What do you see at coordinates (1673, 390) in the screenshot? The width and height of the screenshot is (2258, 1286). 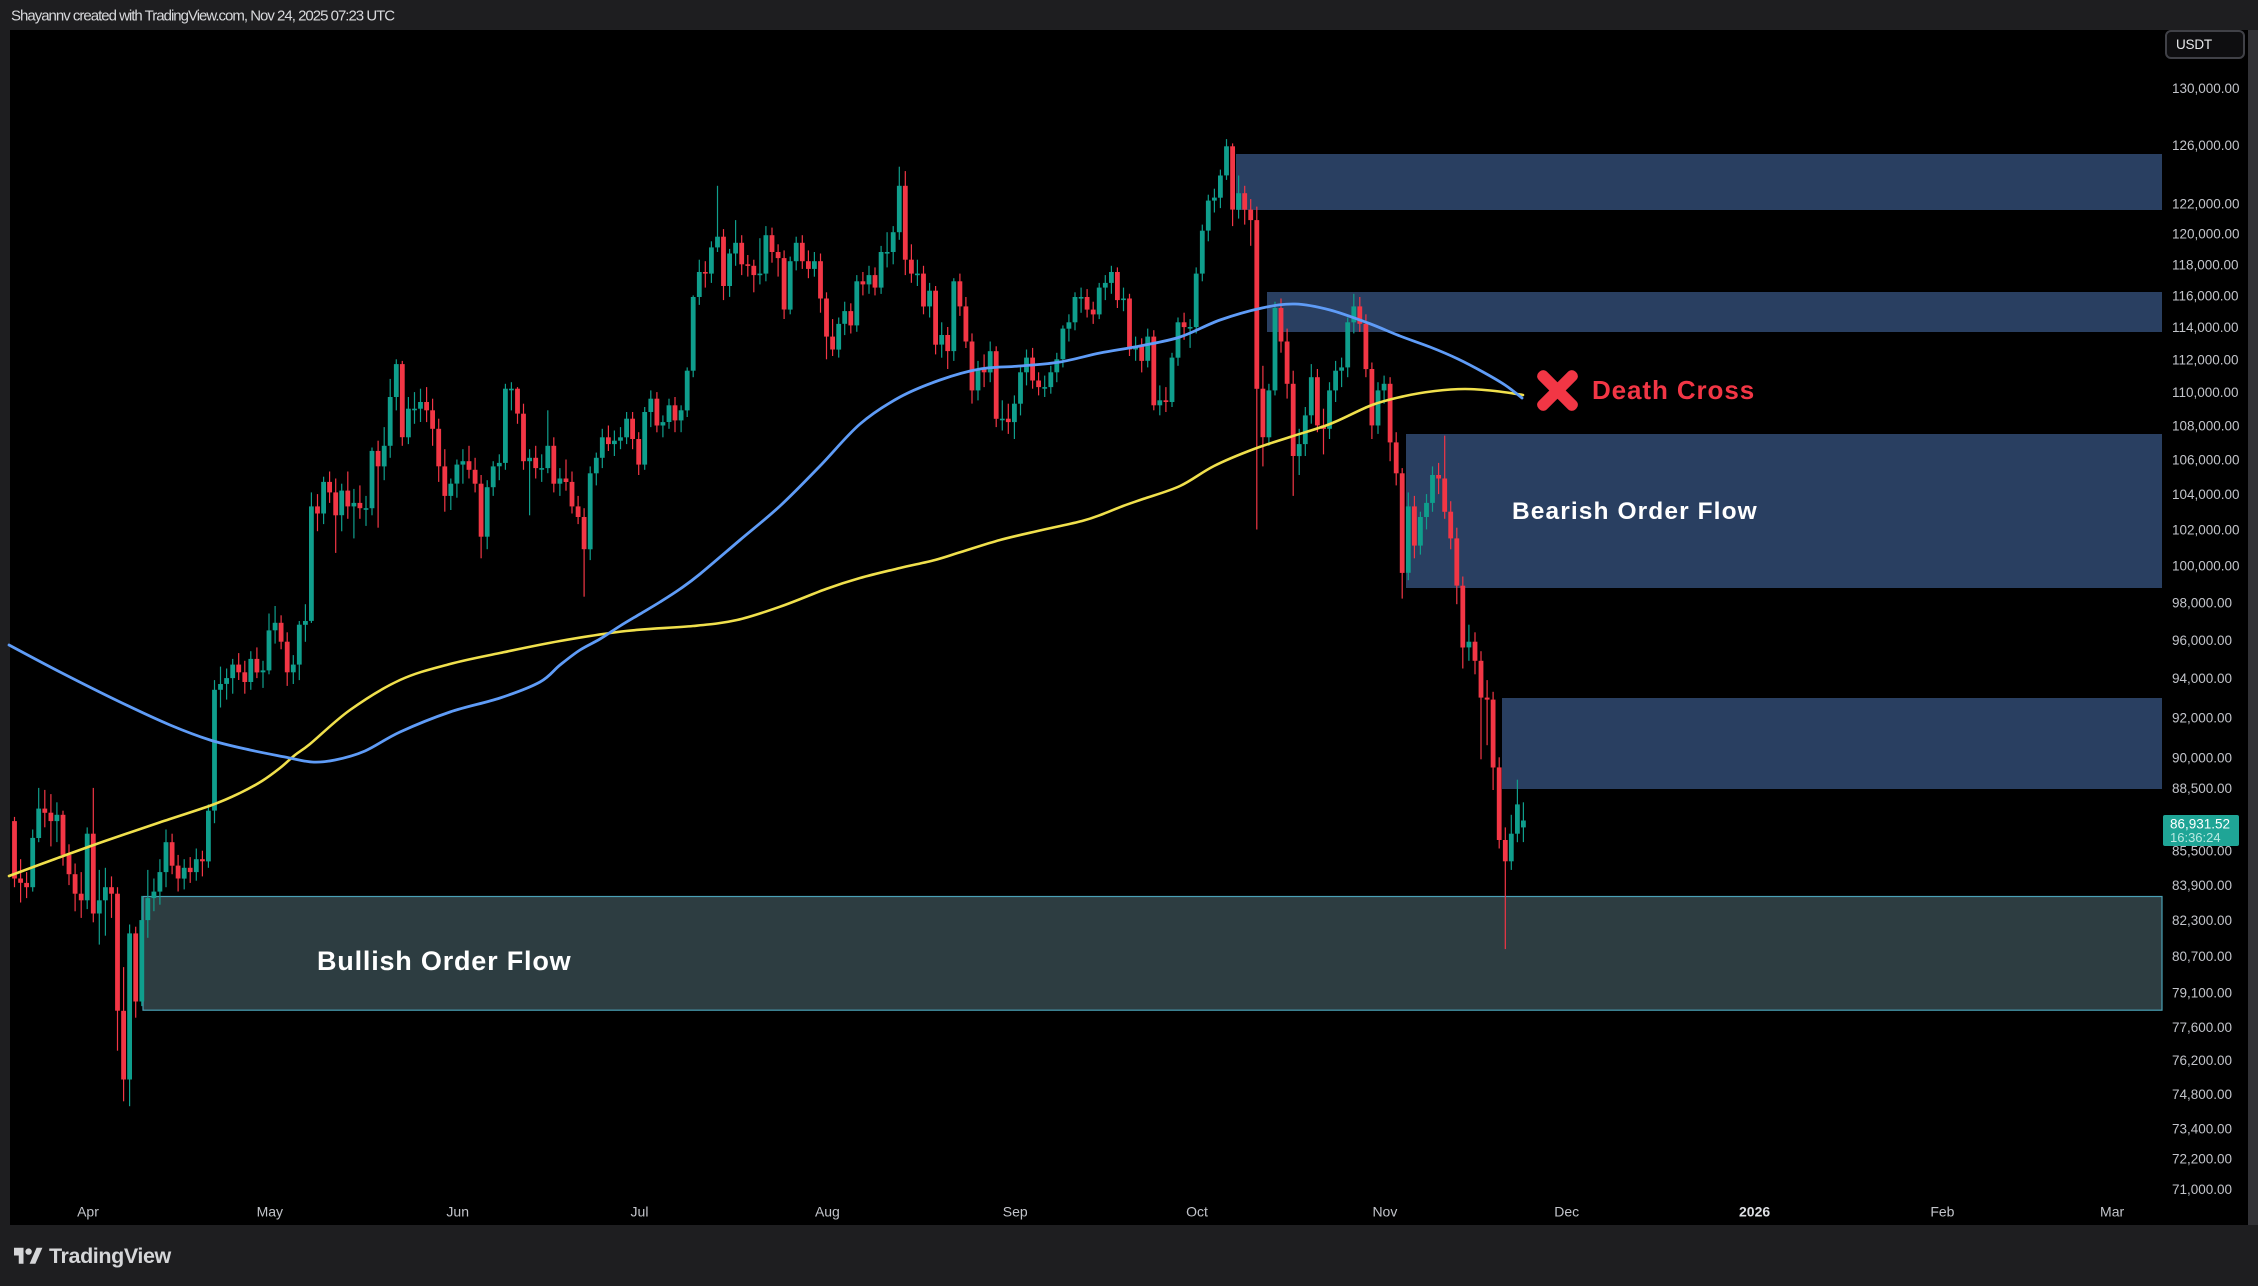 I see `svg-text: Death Cross` at bounding box center [1673, 390].